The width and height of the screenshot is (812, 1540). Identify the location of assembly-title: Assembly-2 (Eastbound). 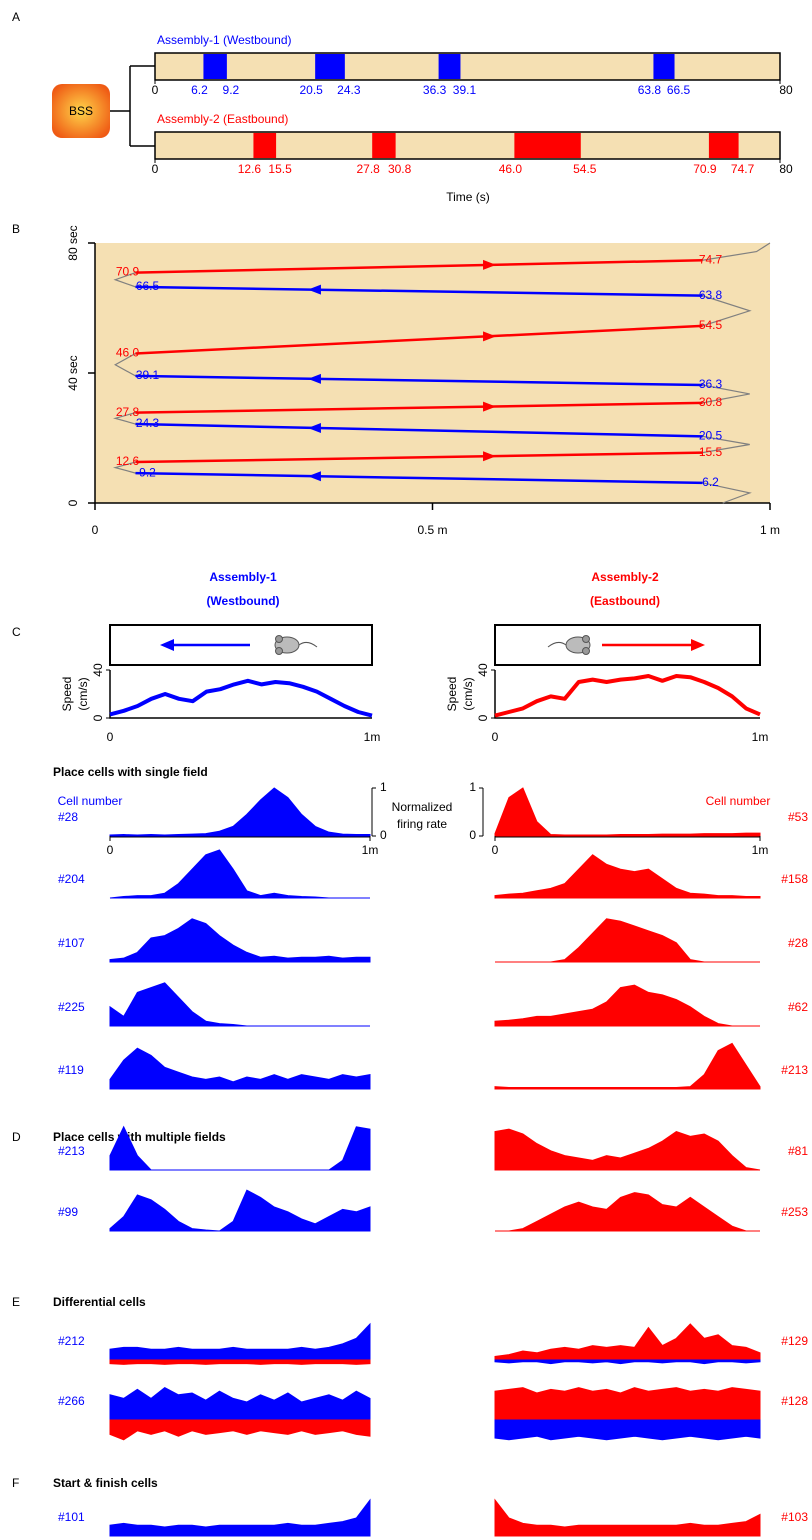
(222, 119).